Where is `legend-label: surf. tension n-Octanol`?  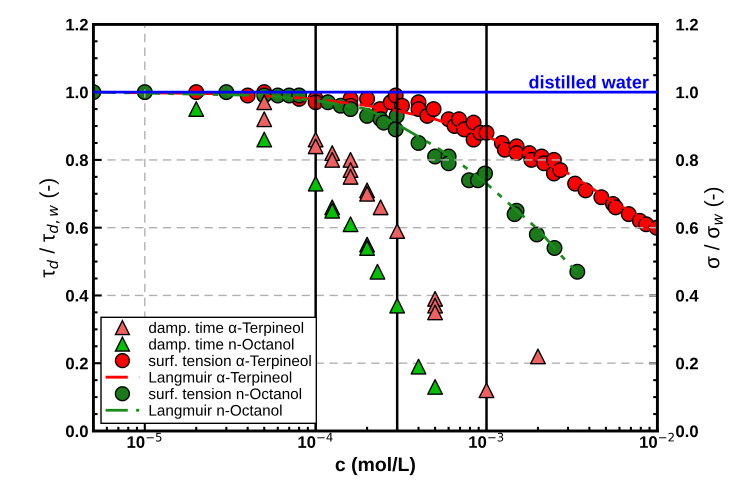
legend-label: surf. tension n-Octanol is located at coordinates (225, 394).